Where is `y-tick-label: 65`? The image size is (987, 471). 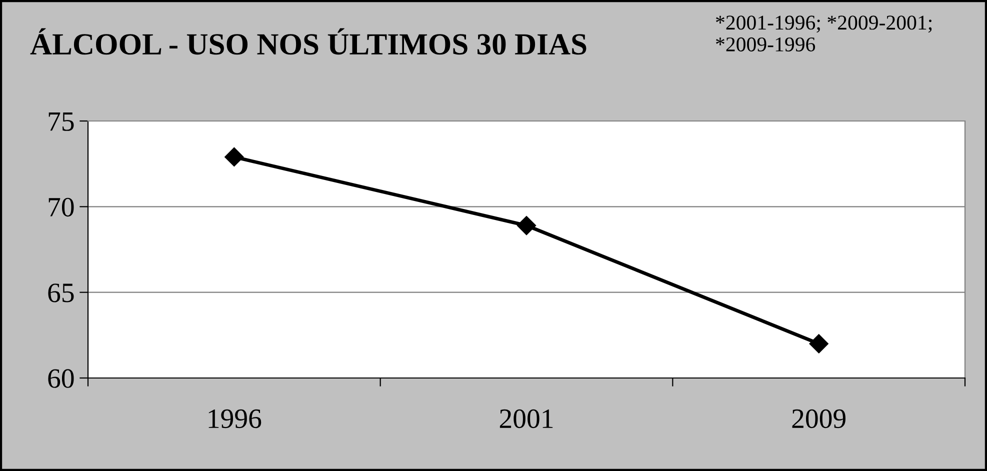
y-tick-label: 65 is located at coordinates (61, 293).